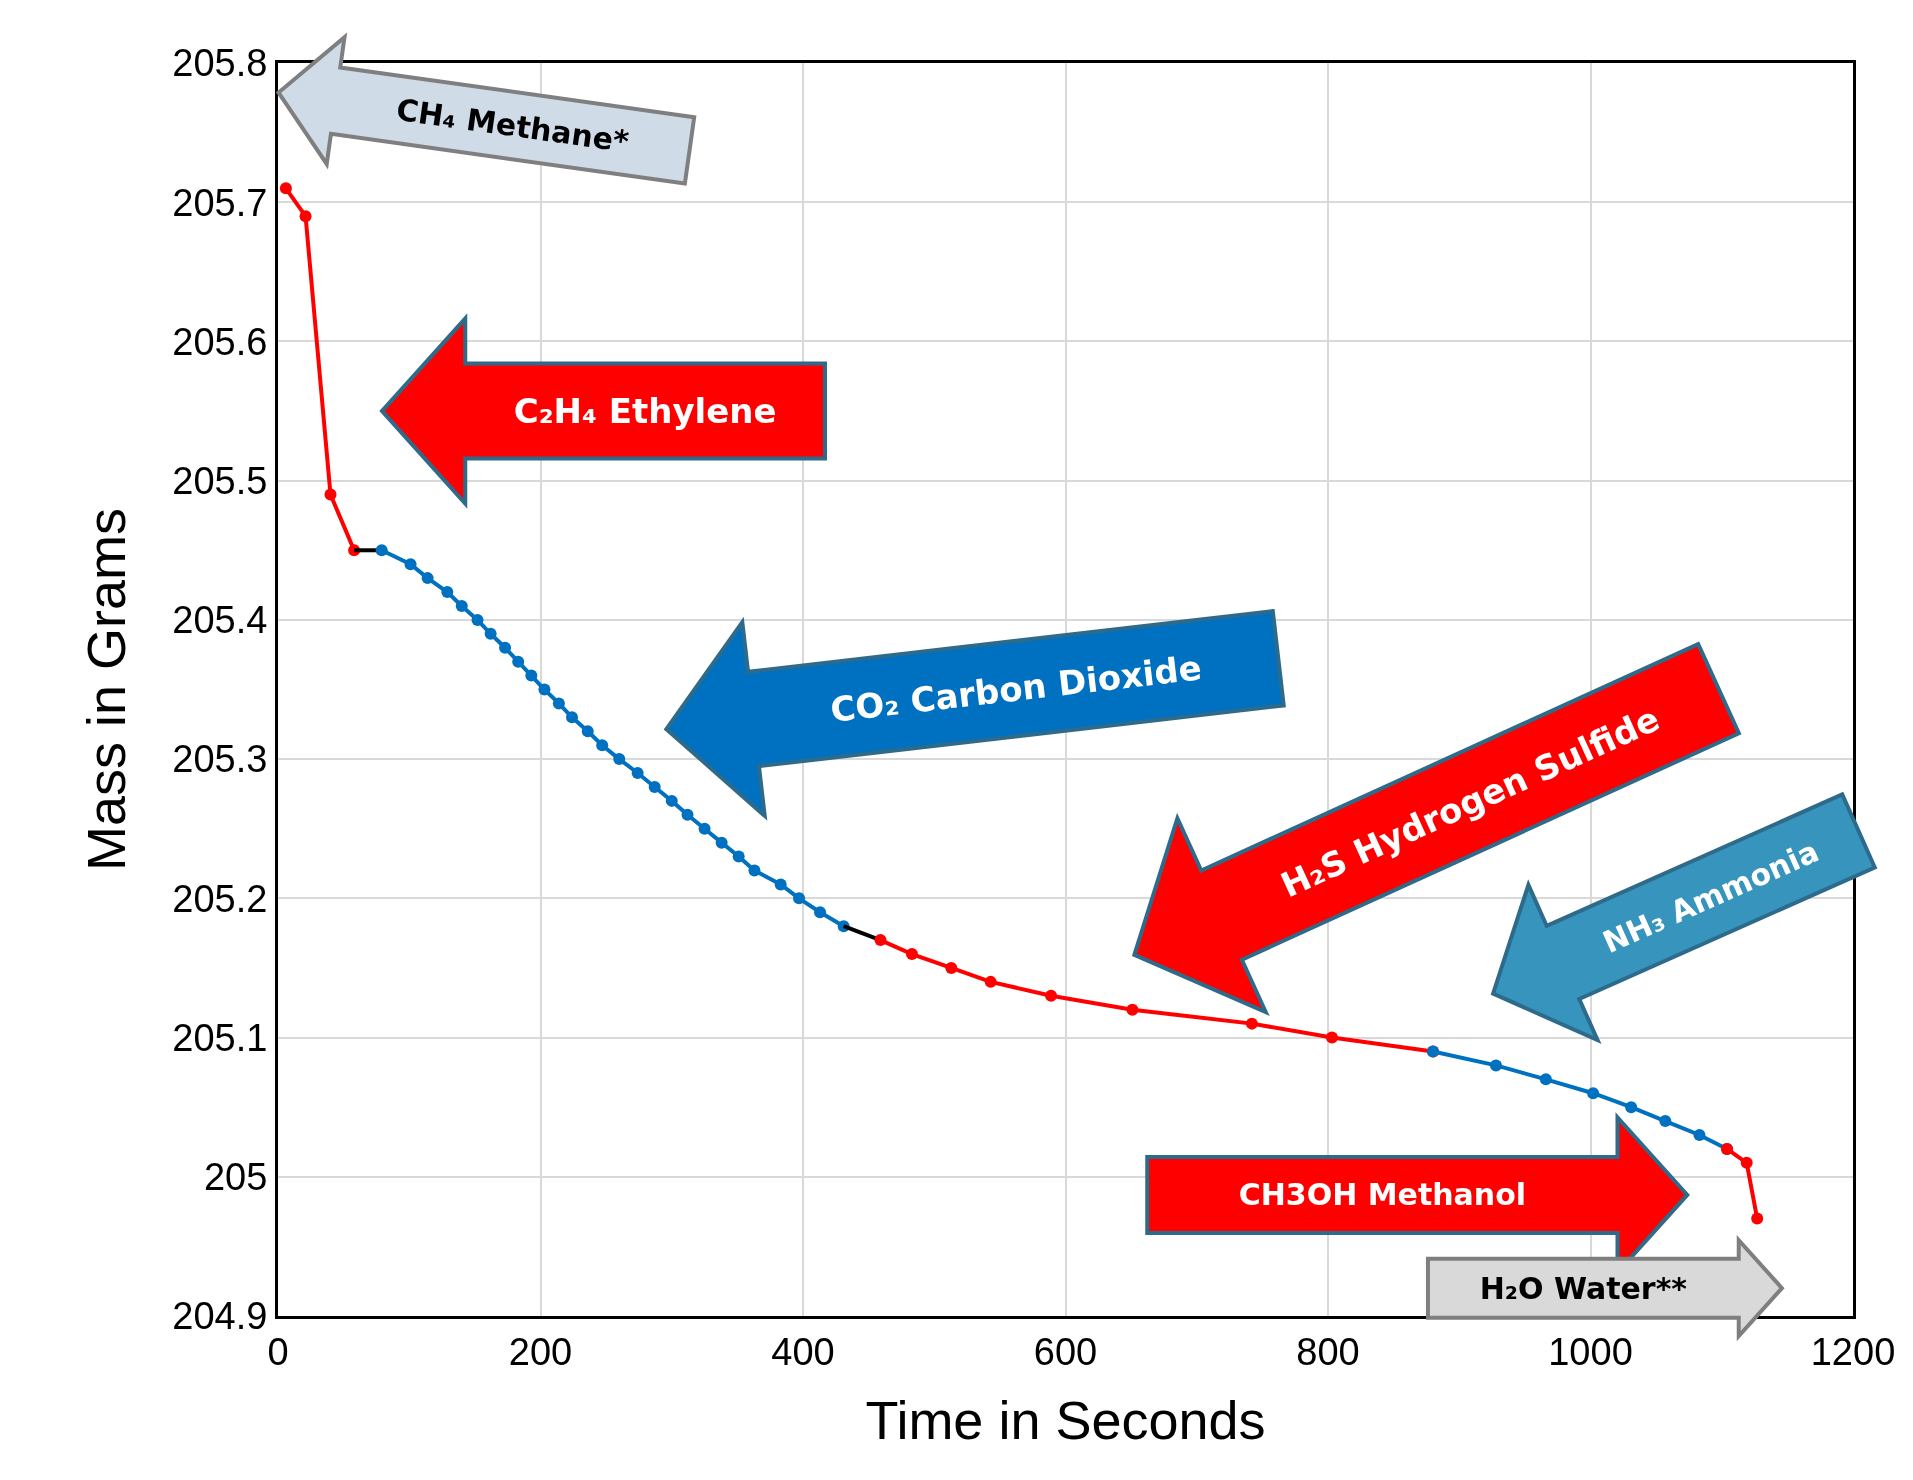 The height and width of the screenshot is (1480, 1913). Describe the element at coordinates (220, 480) in the screenshot. I see `y-tick-label: 205.5` at that location.